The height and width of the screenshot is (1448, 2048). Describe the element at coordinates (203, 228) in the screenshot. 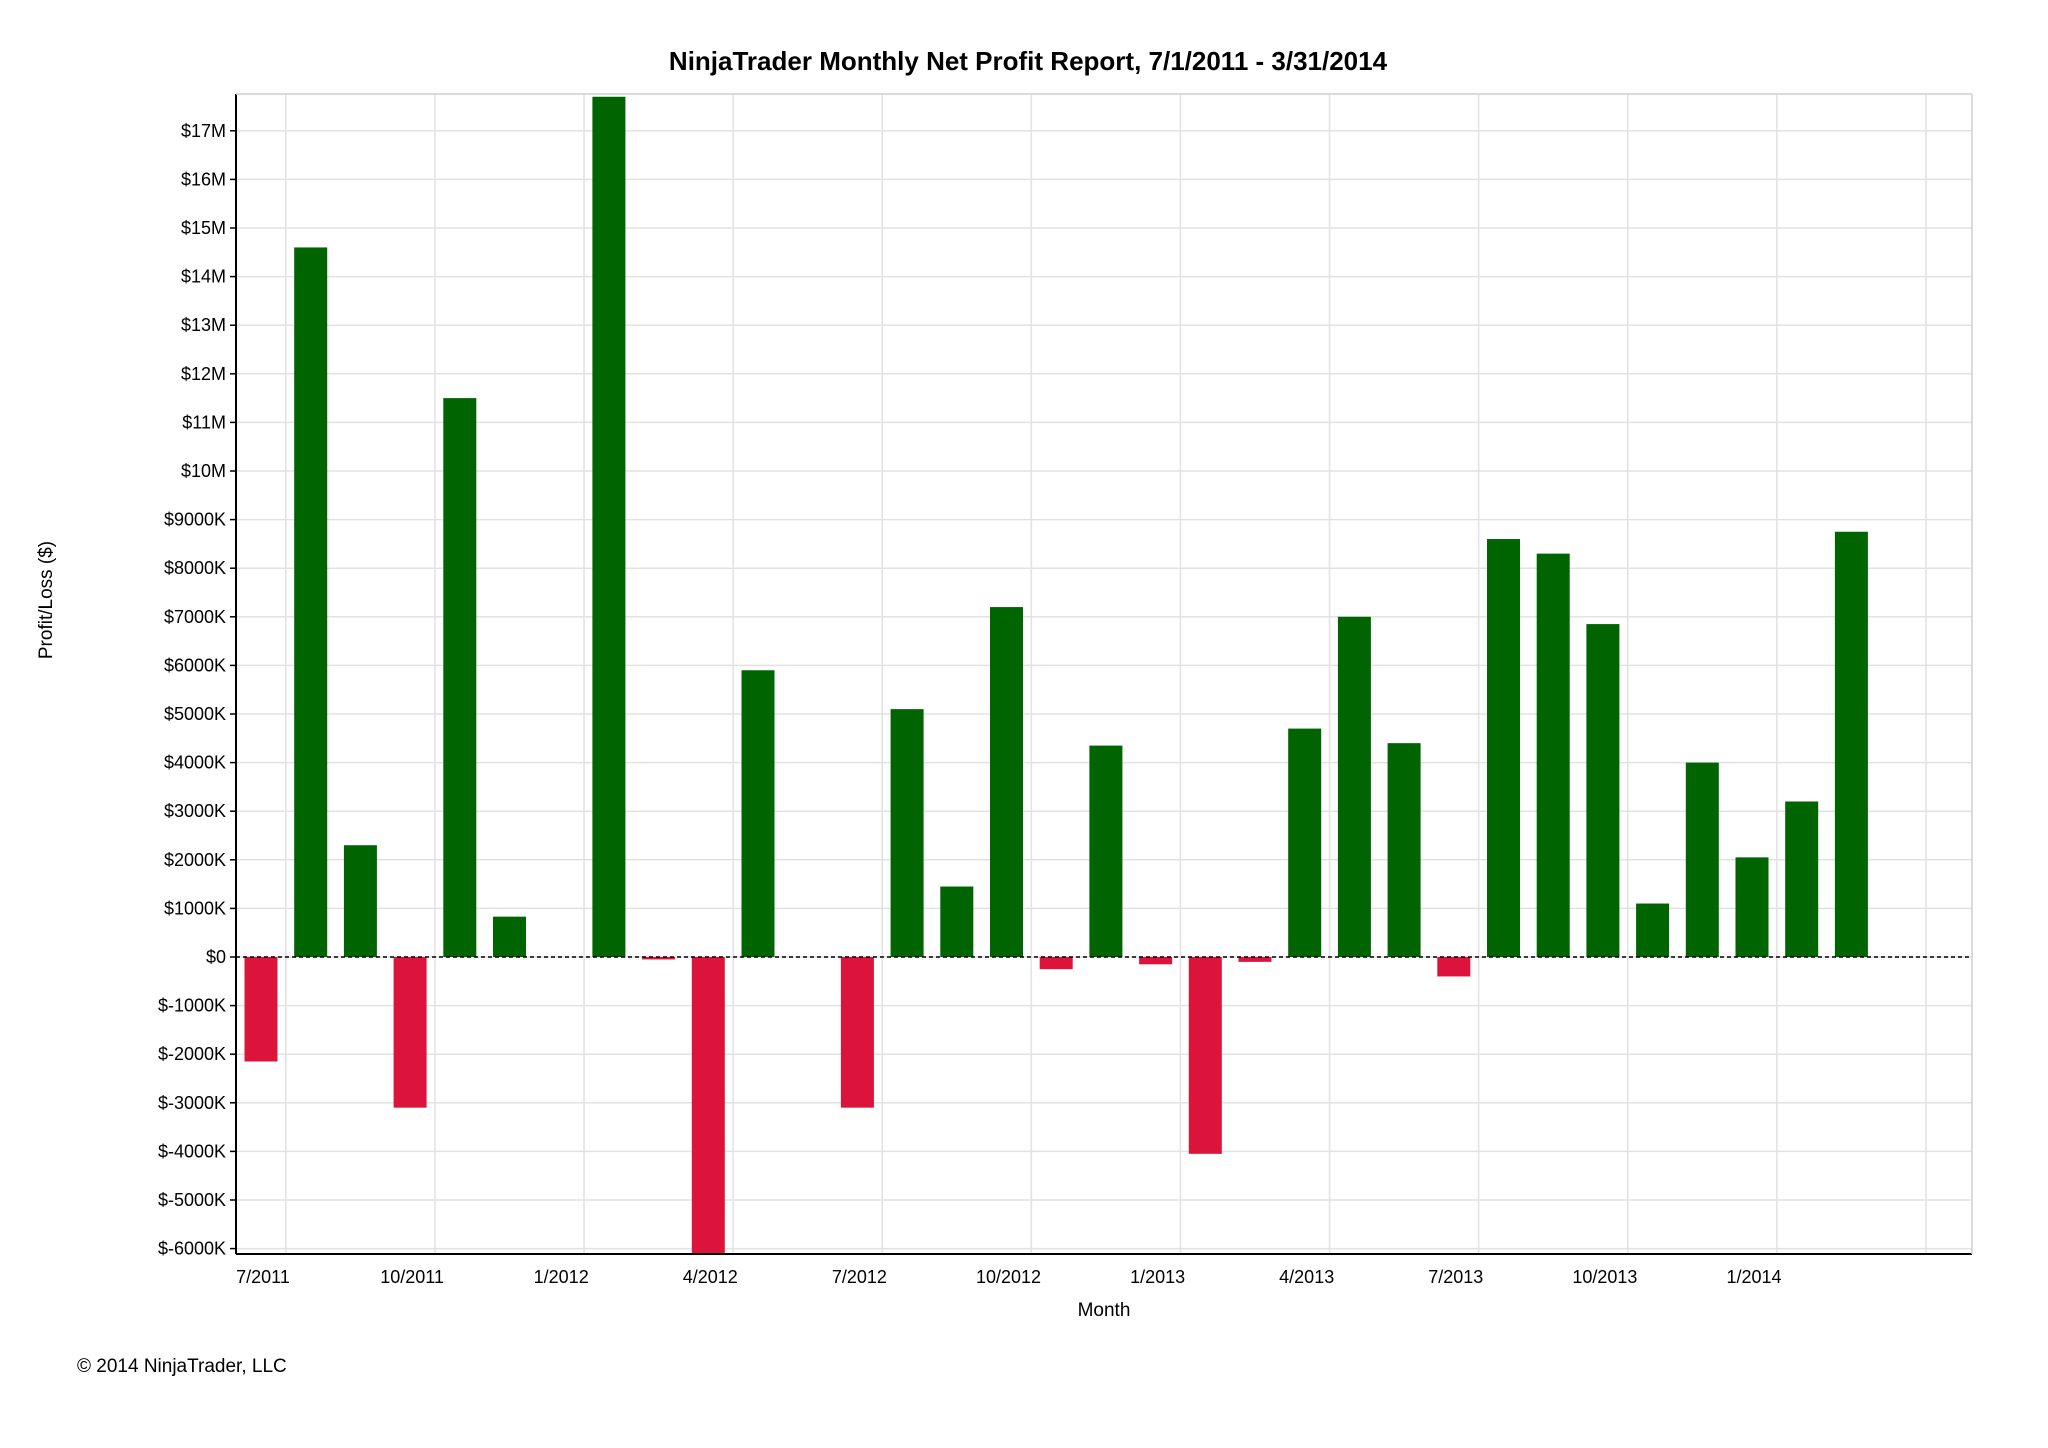

I see `y-tick-label: $15M` at that location.